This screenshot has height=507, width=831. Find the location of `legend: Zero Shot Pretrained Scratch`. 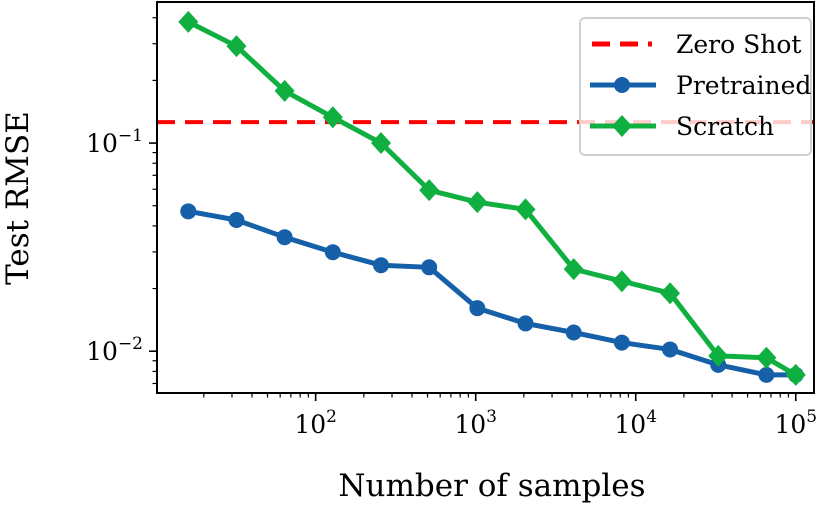

legend: Zero Shot Pretrained Scratch is located at coordinates (695, 86).